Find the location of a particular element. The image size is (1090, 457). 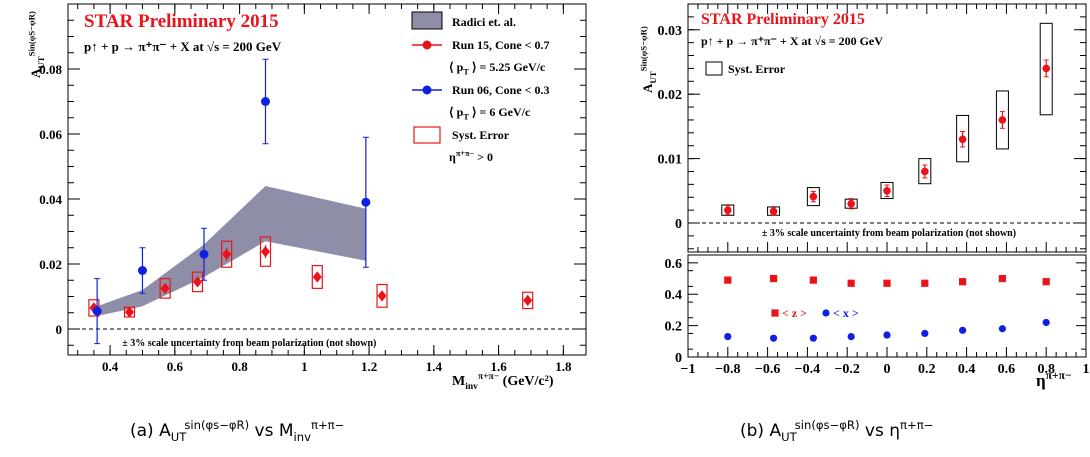

legend-marker is located at coordinates (427, 45).